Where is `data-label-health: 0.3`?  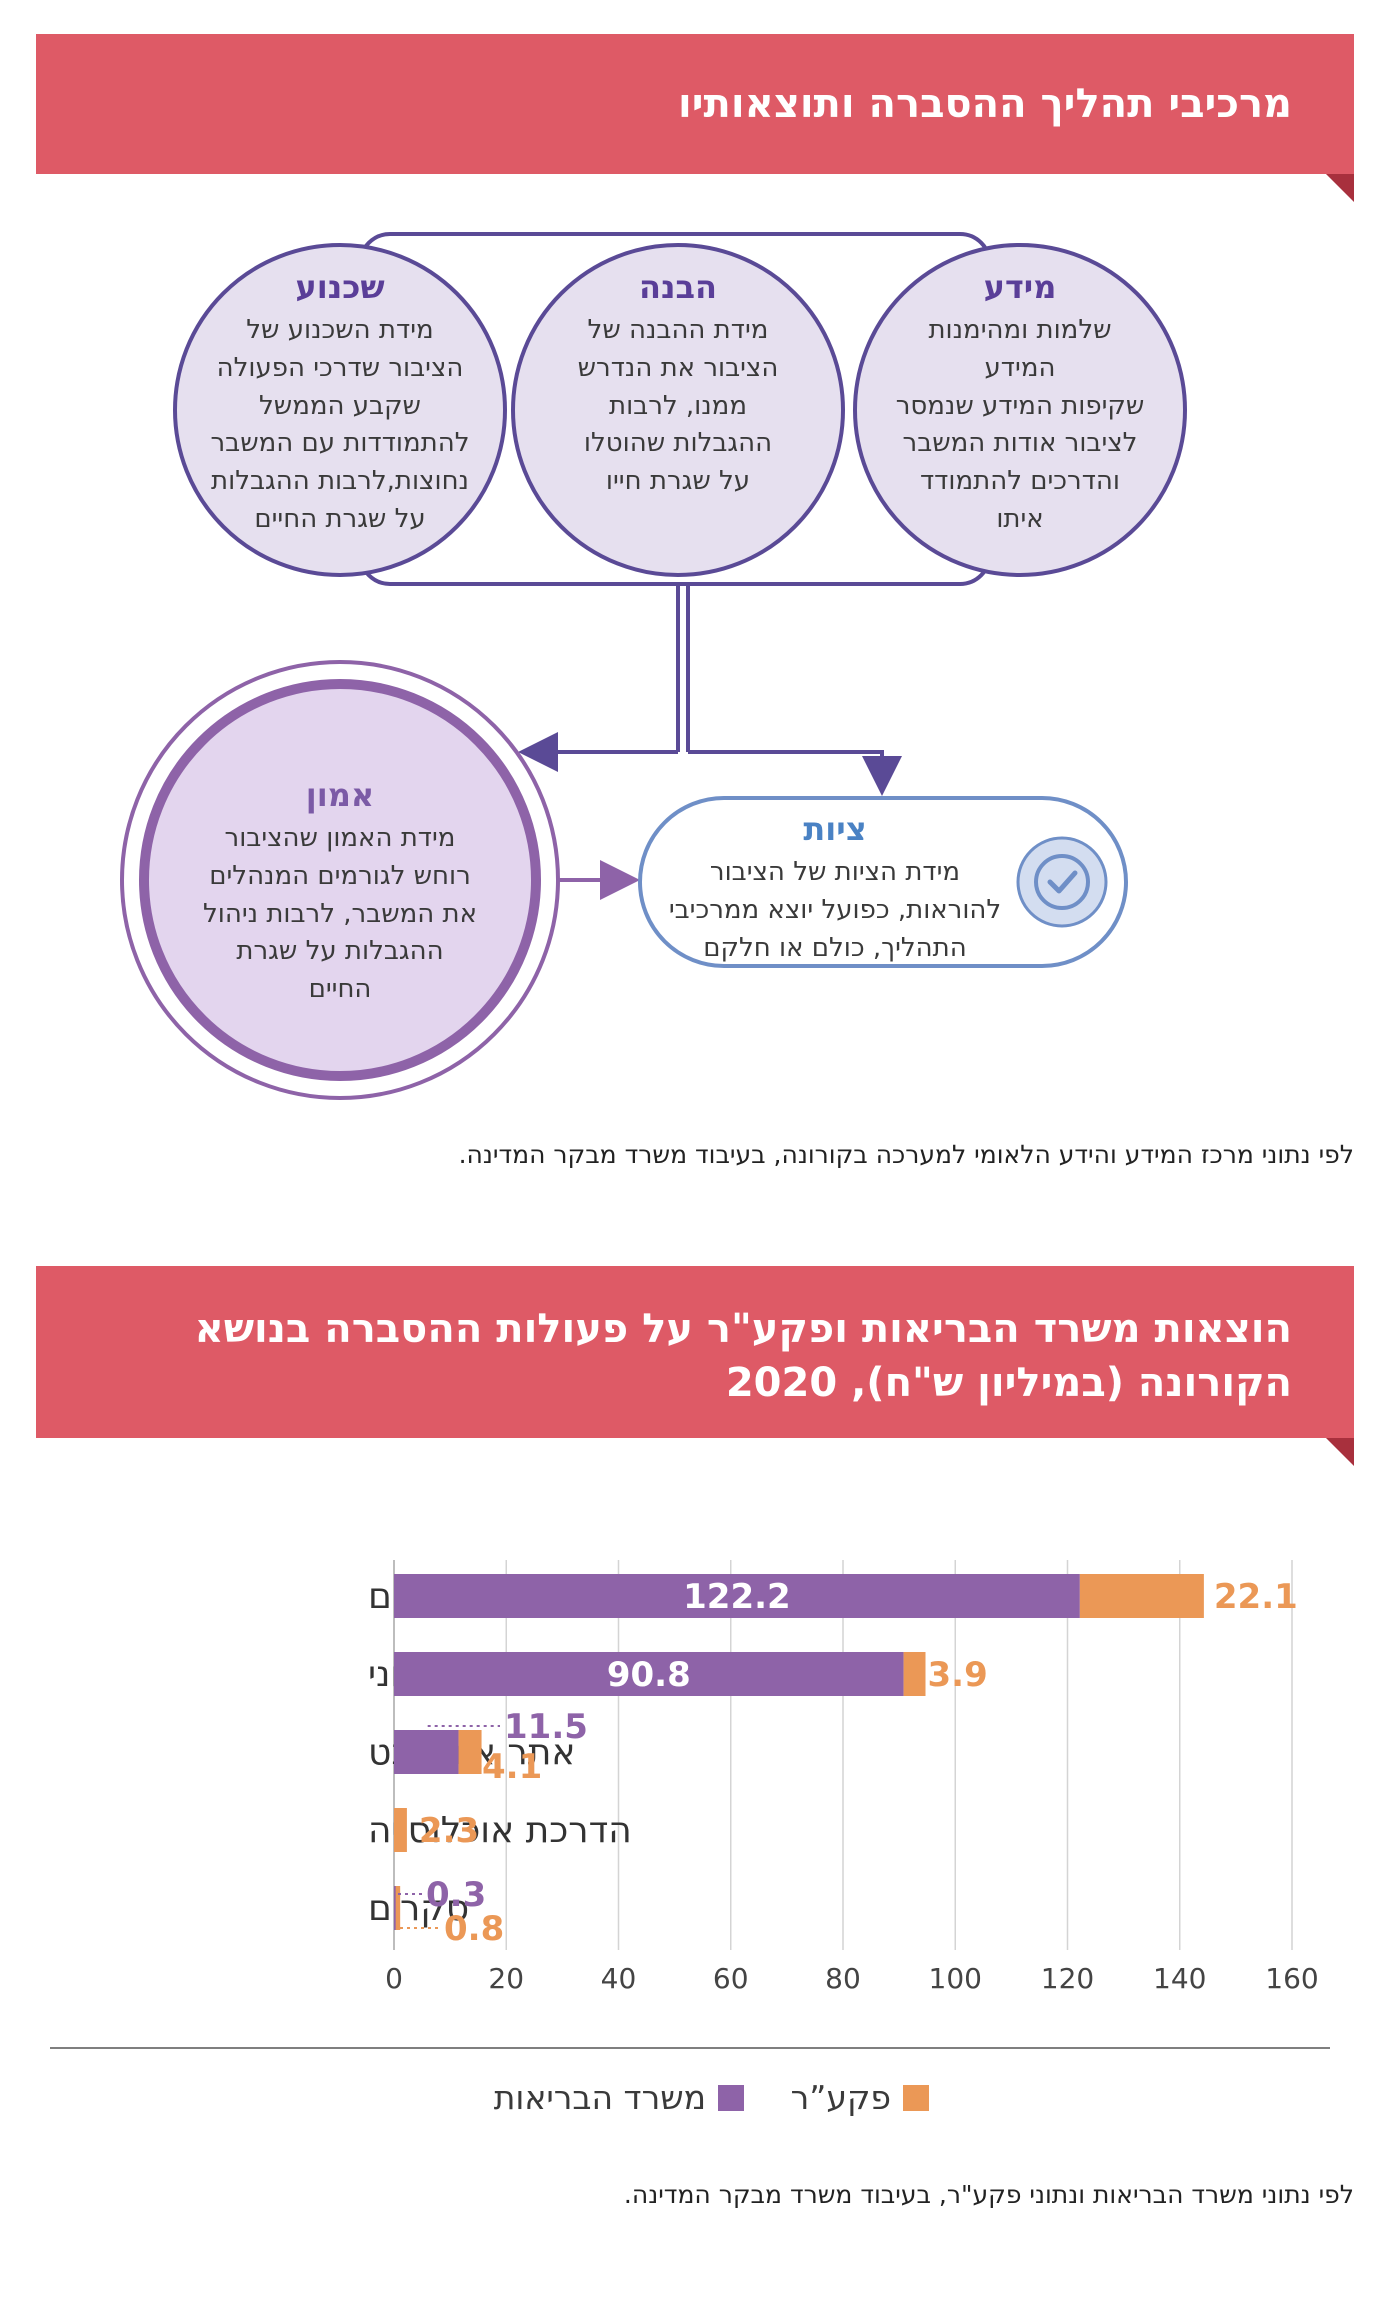
data-label-health: 0.3 is located at coordinates (456, 1895).